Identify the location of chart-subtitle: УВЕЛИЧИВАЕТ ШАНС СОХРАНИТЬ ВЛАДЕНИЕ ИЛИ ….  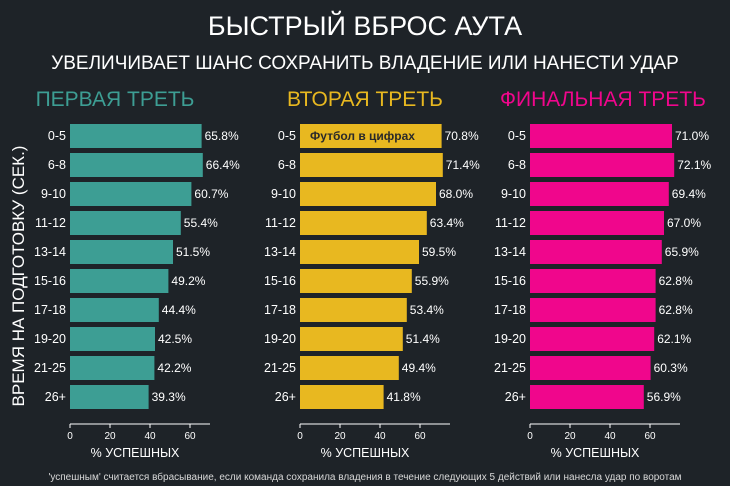
(365, 63).